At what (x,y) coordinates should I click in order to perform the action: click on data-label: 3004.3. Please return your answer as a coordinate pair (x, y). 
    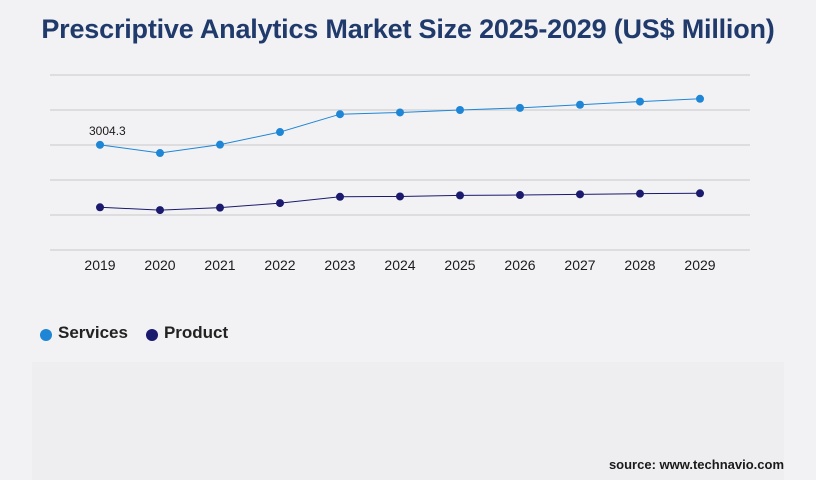
    Looking at the image, I should click on (107, 131).